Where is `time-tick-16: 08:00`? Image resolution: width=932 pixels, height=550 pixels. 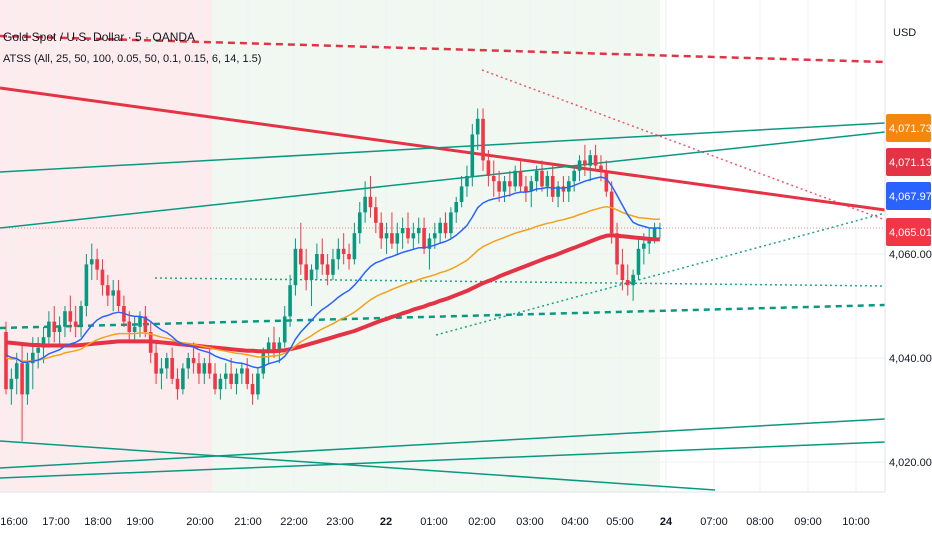 time-tick-16: 08:00 is located at coordinates (760, 522).